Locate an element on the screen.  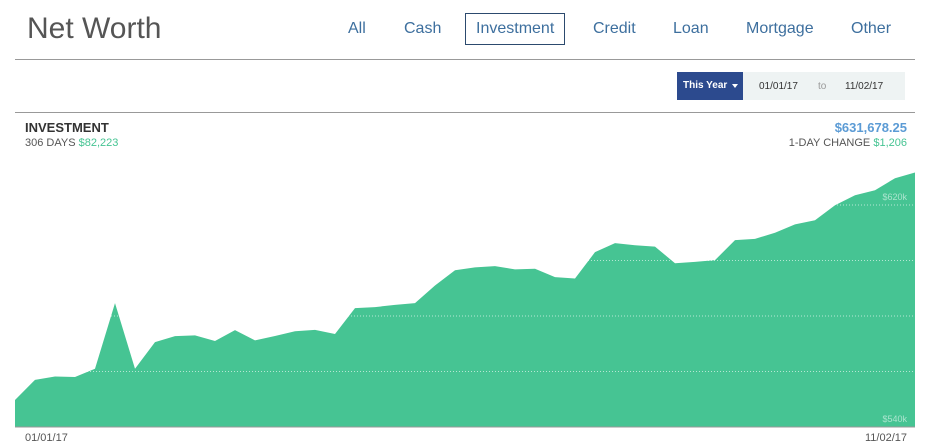
y-tick-label: $620k is located at coordinates (894, 197).